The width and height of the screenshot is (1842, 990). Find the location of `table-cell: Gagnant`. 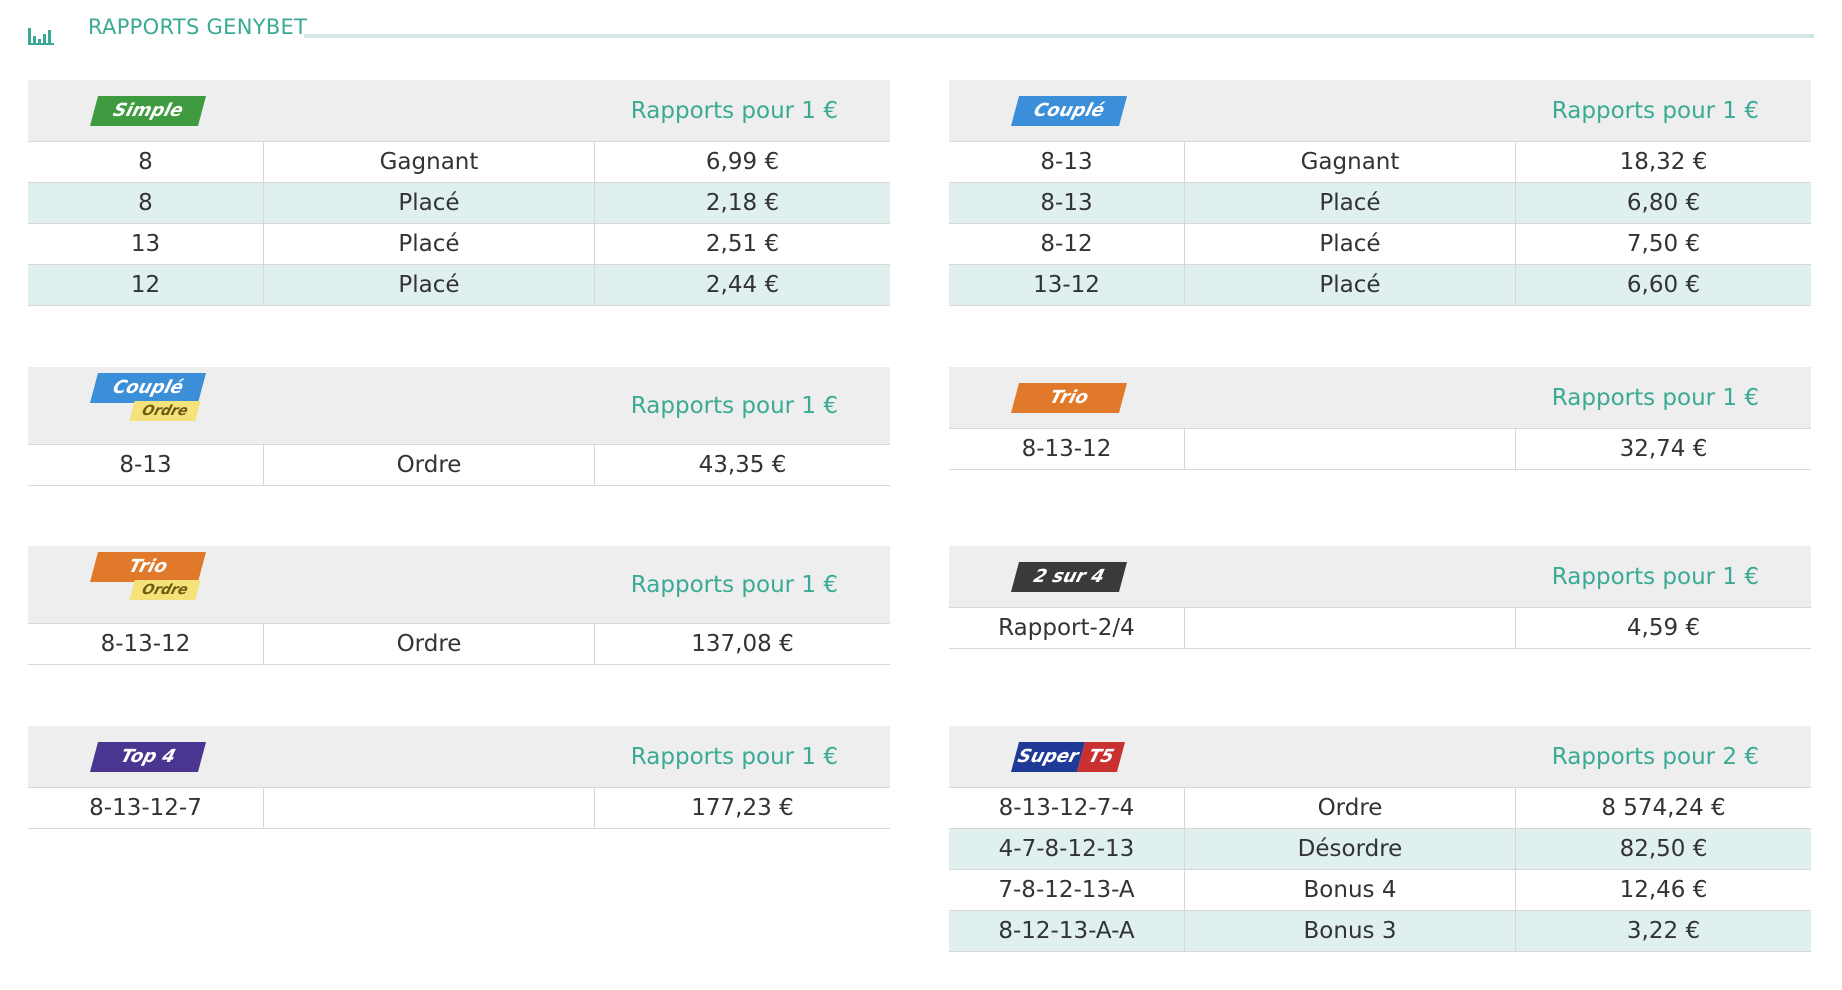

table-cell: Gagnant is located at coordinates (429, 162).